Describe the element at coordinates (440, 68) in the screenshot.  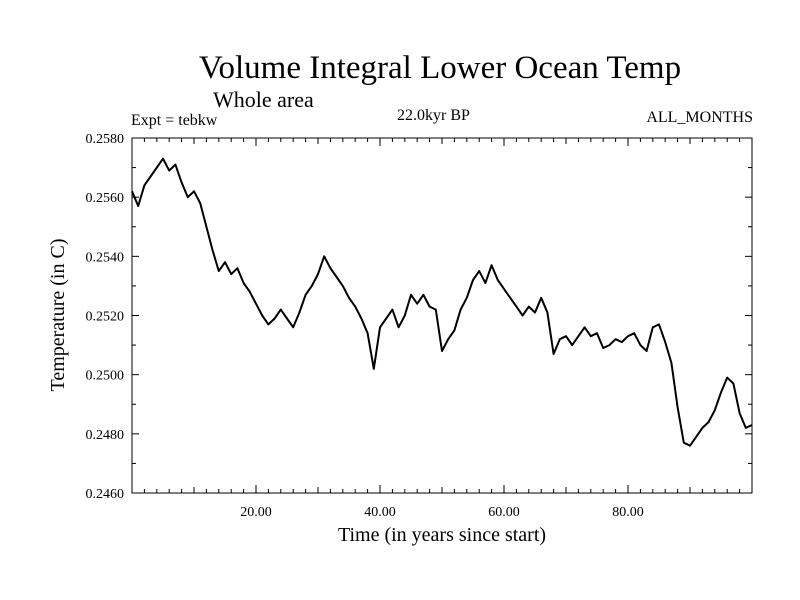
I see `chart-title: Volume Integral Lower Ocean Temp` at that location.